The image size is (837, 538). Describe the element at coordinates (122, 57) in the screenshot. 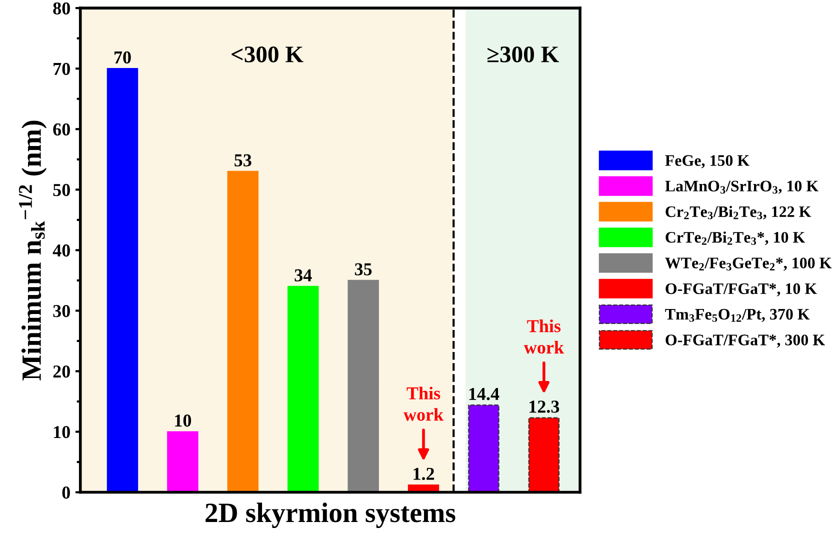

I see `data-label: 70` at that location.